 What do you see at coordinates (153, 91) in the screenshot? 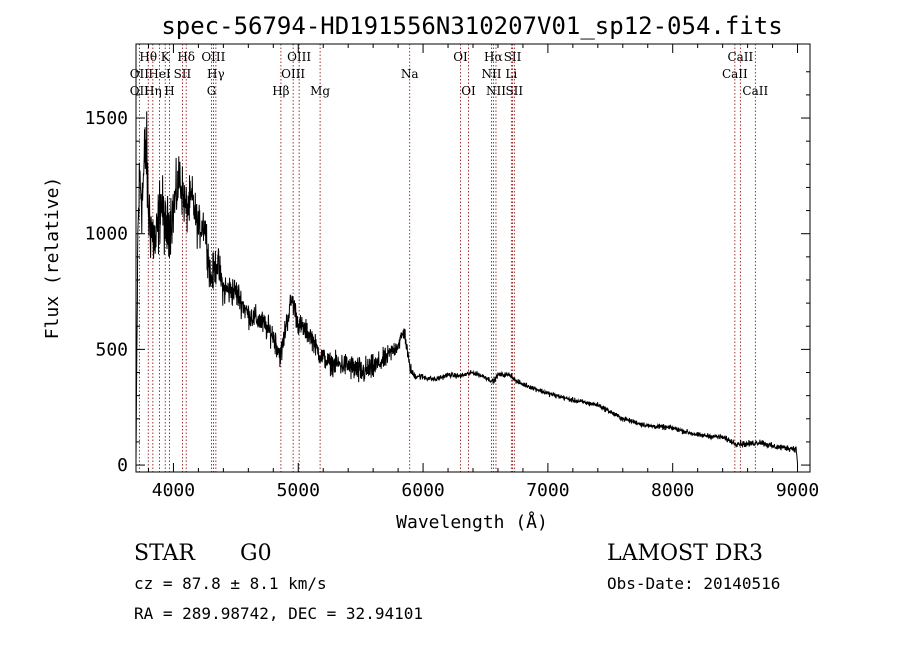
I see `spectral-line-label: Hη` at bounding box center [153, 91].